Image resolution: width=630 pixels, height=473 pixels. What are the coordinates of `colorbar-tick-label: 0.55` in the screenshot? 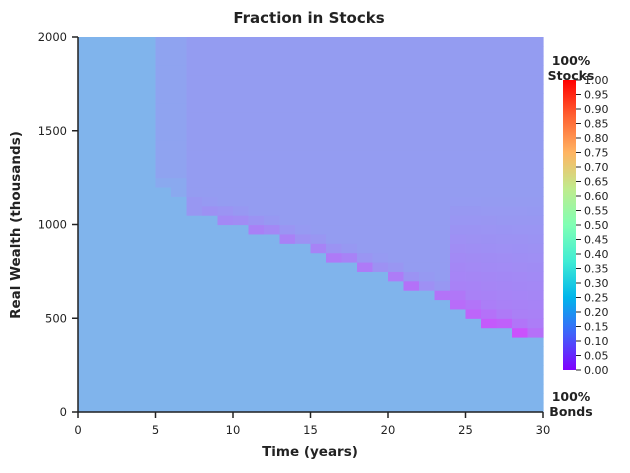 It's located at (596, 211).